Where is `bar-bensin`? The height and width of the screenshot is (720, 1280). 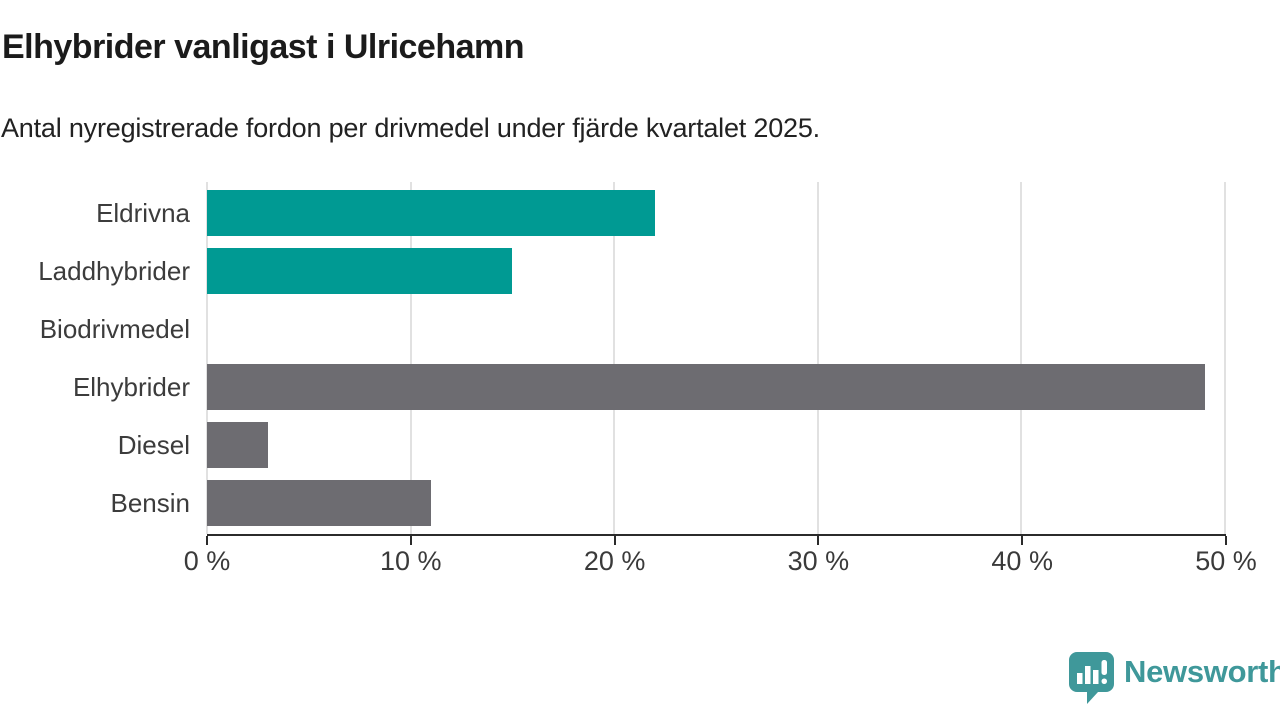
bar-bensin is located at coordinates (319, 503).